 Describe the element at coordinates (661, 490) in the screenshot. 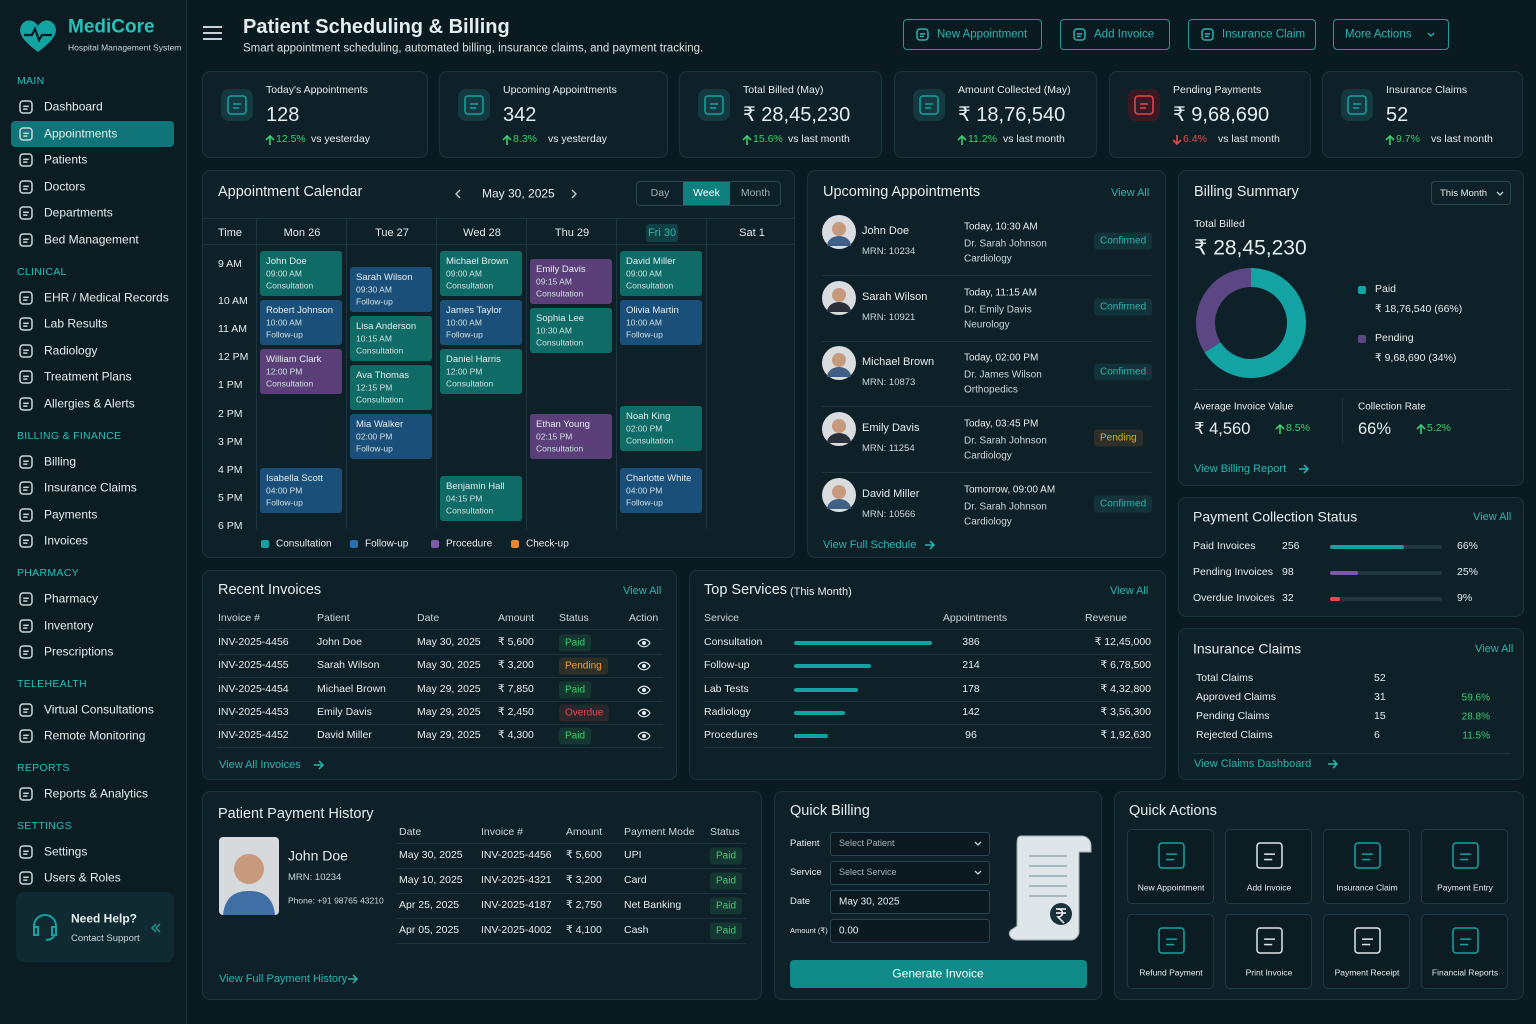

I see `calendar-event: Charlotte White 04:00 PM Follow-up` at that location.